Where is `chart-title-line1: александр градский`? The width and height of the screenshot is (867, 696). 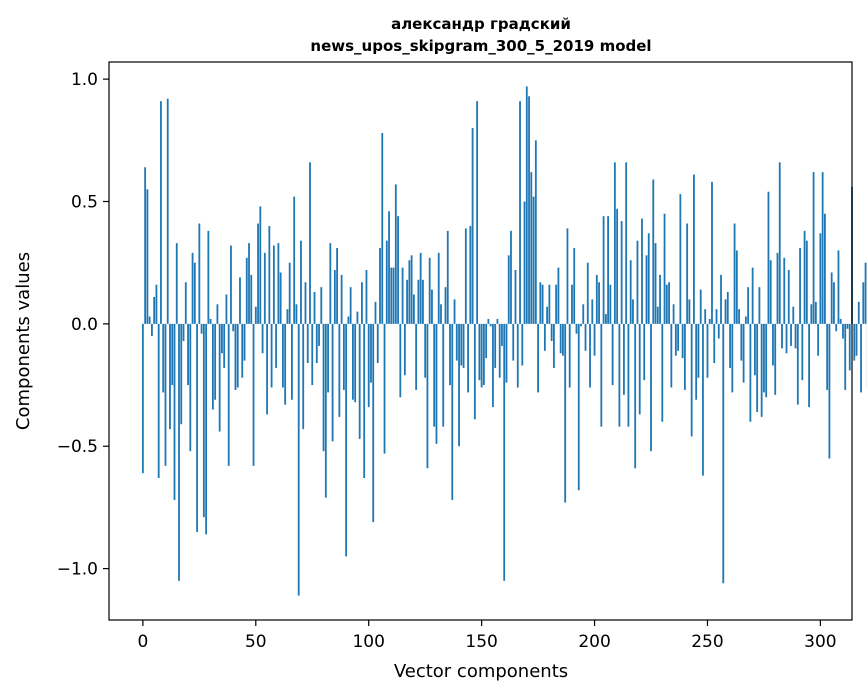 chart-title-line1: александр градский is located at coordinates (481, 24).